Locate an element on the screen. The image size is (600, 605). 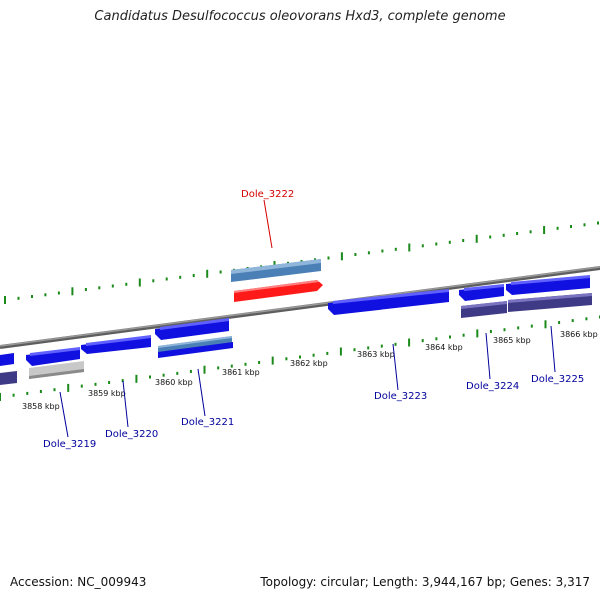
ruler-label-3860: 3860 kbp is located at coordinates (174, 382).